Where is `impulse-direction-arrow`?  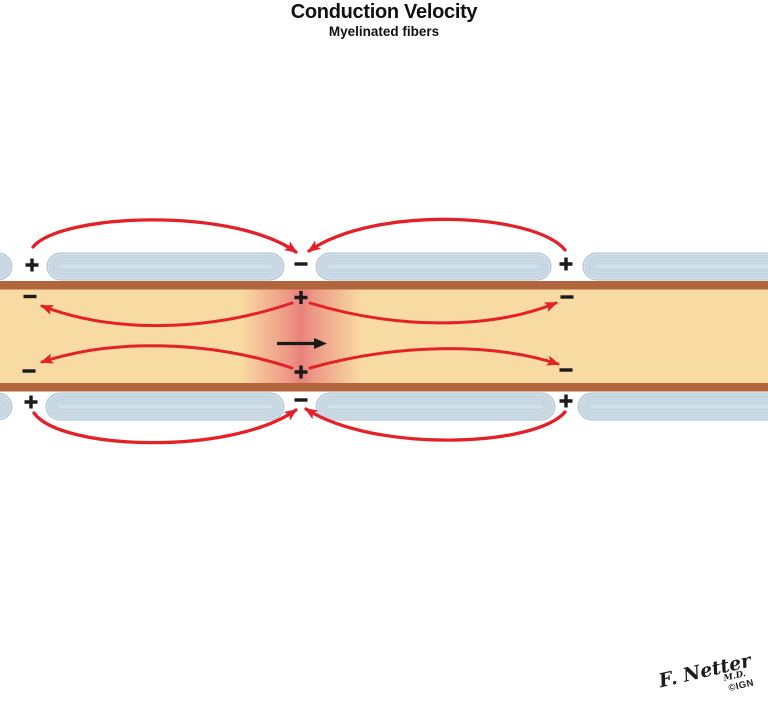 impulse-direction-arrow is located at coordinates (302, 343).